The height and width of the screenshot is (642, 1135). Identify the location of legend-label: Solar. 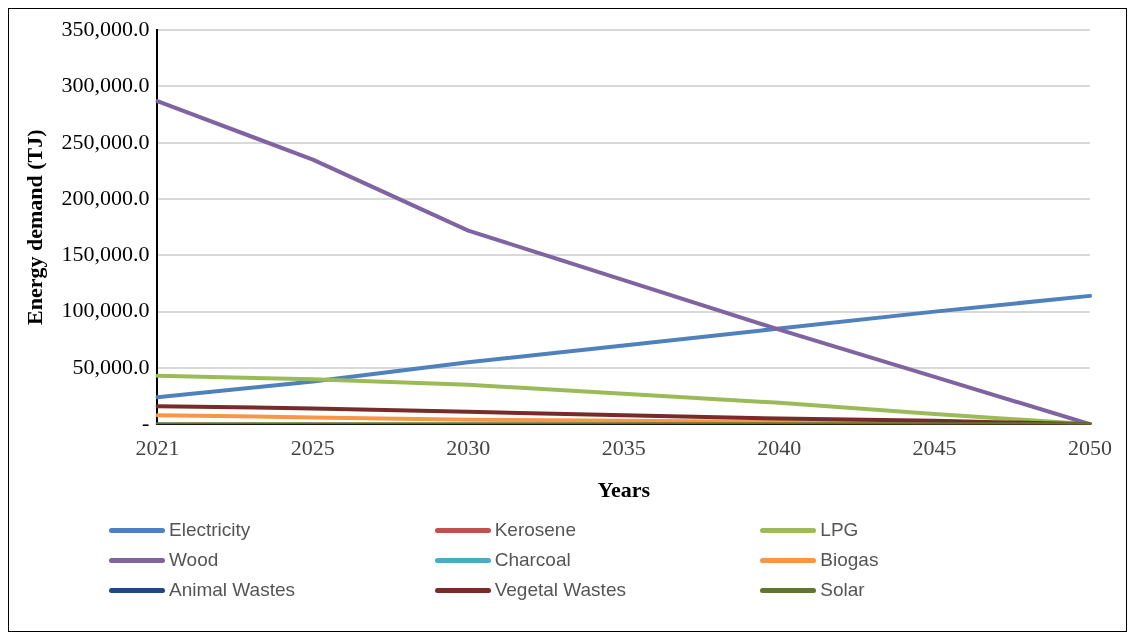
(842, 590).